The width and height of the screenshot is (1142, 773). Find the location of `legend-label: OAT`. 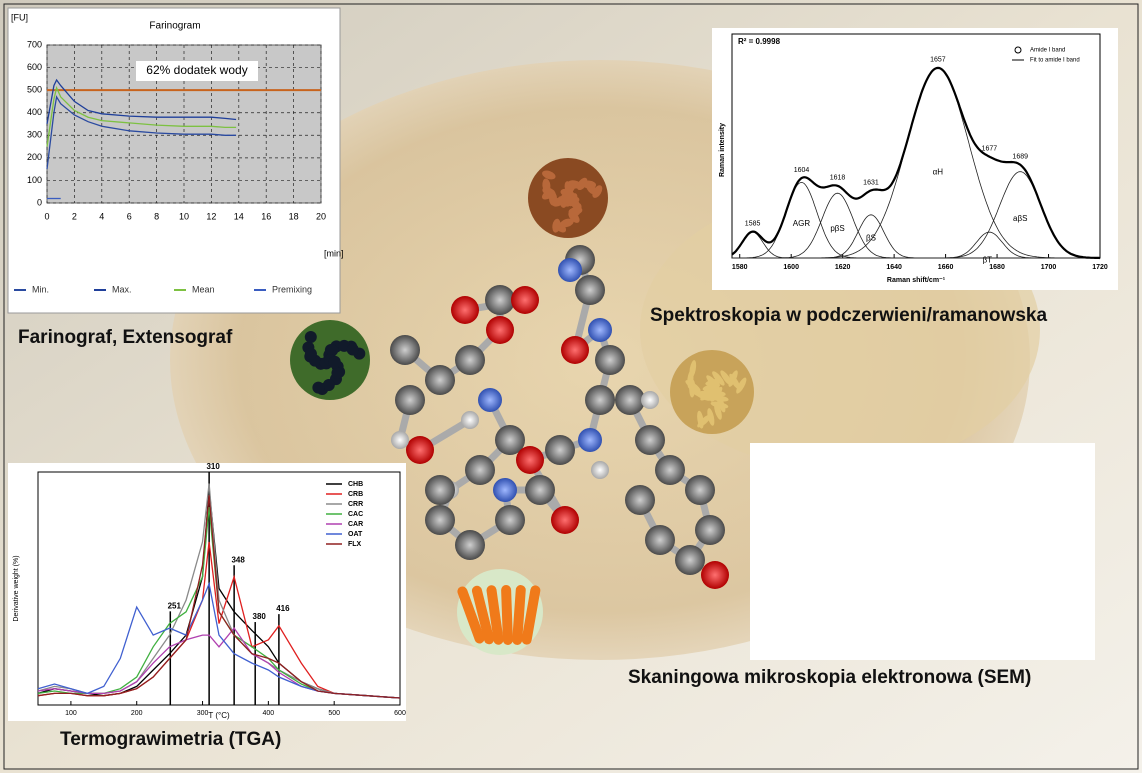

legend-label: OAT is located at coordinates (355, 534).